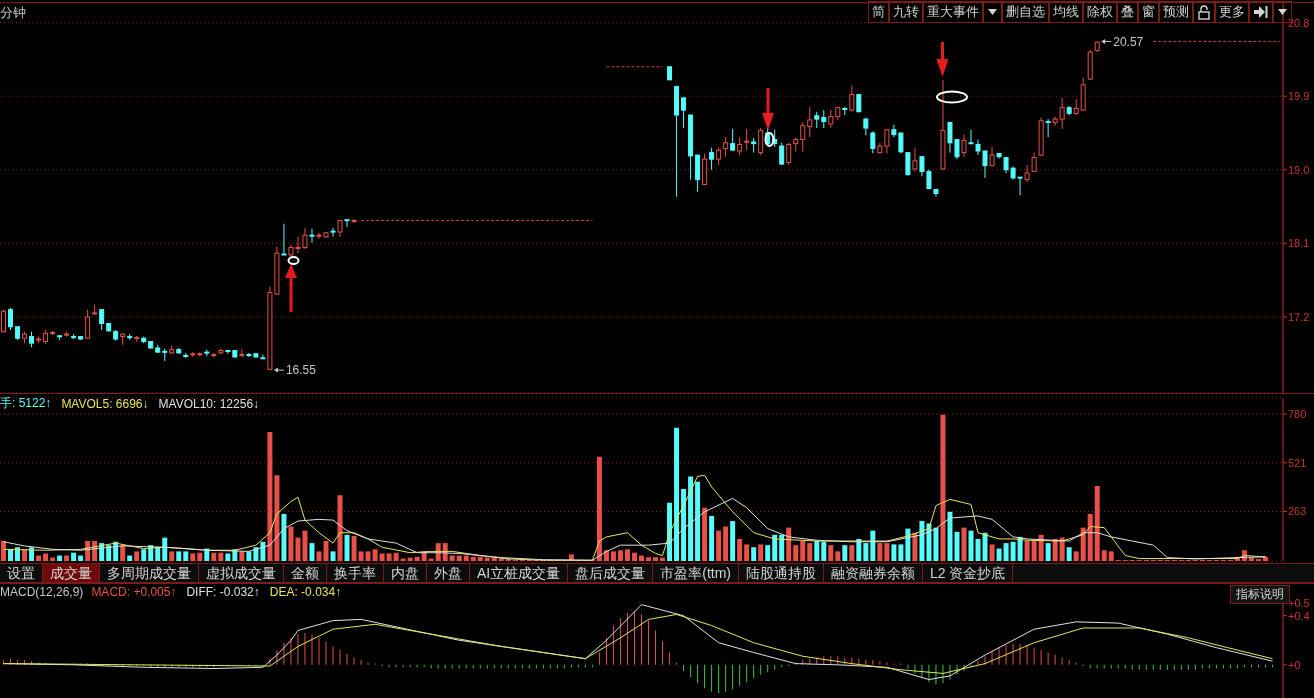 This screenshot has width=1314, height=698. What do you see at coordinates (519, 573) in the screenshot?
I see `text: AI立桩成交量` at bounding box center [519, 573].